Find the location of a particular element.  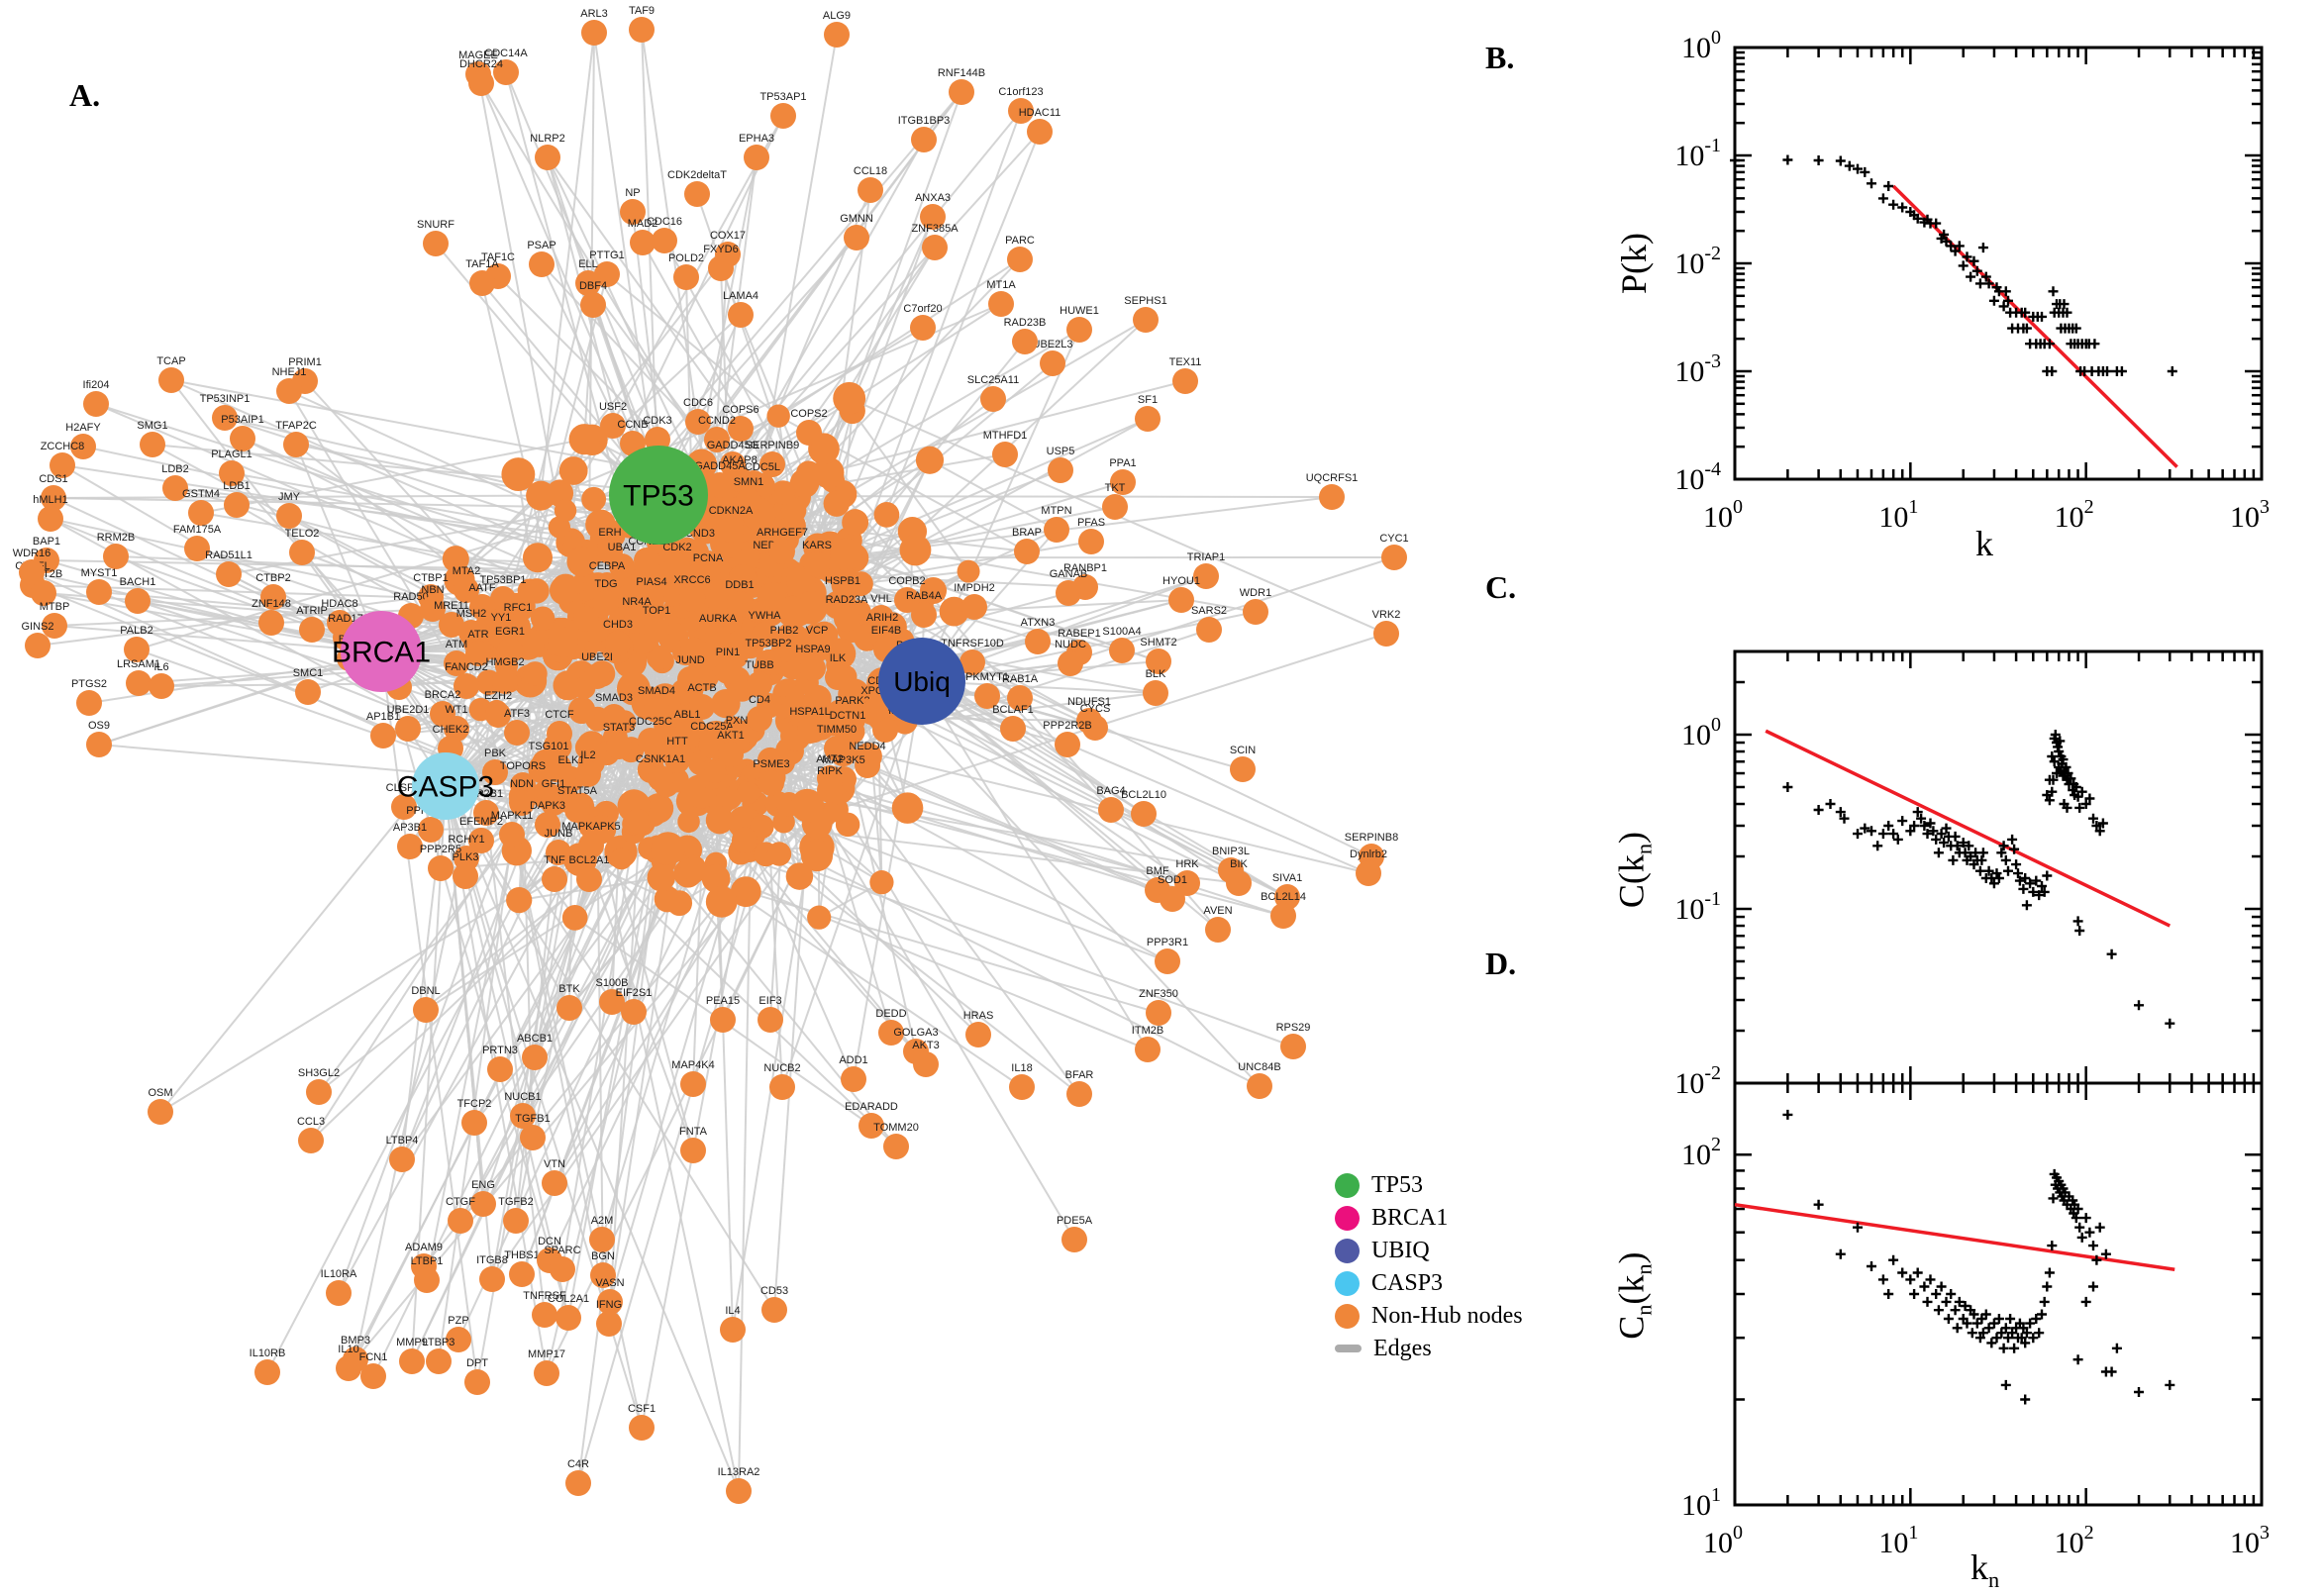

network-node-label: KARS is located at coordinates (817, 545).